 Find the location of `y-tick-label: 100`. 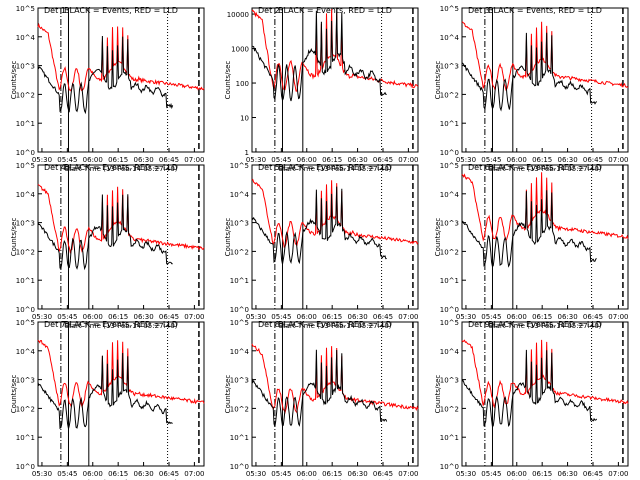

y-tick-label: 100 is located at coordinates (242, 84).